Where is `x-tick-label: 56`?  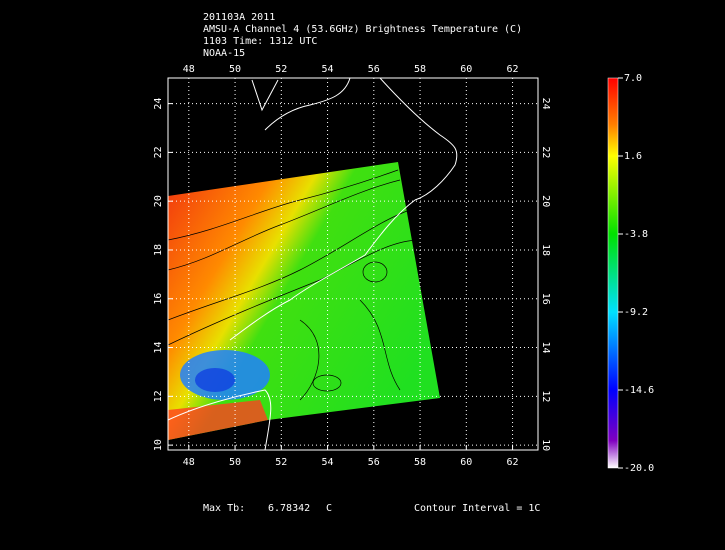
x-tick-label: 56 is located at coordinates (374, 462).